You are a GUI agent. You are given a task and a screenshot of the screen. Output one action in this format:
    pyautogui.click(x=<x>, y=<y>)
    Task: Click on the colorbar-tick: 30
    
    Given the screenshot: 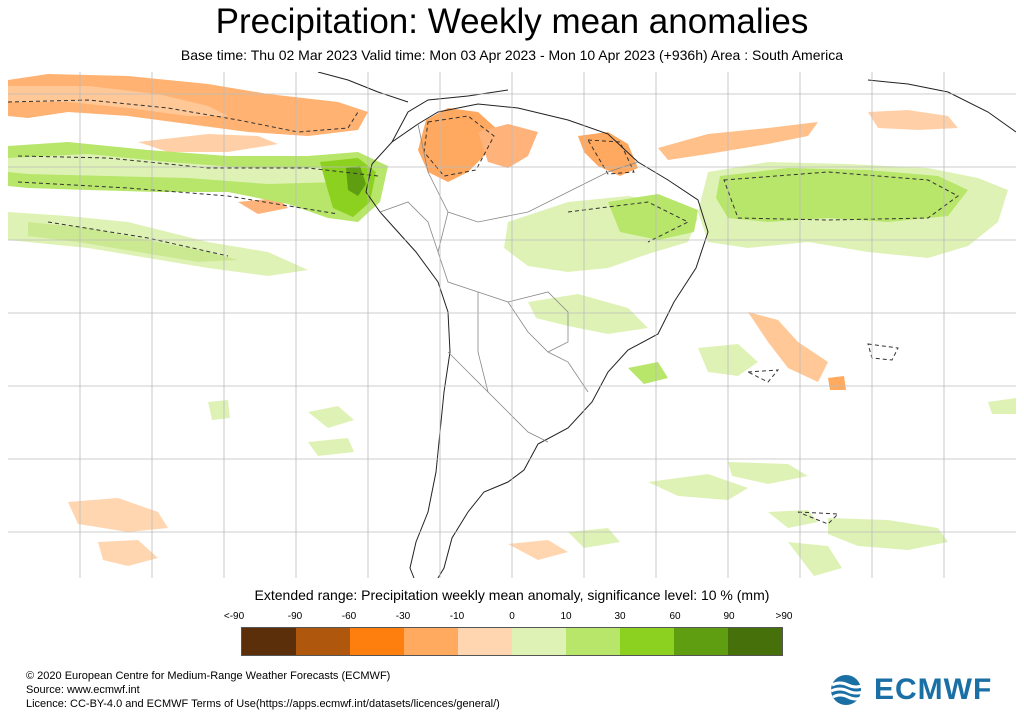 What is the action you would take?
    pyautogui.click(x=620, y=616)
    